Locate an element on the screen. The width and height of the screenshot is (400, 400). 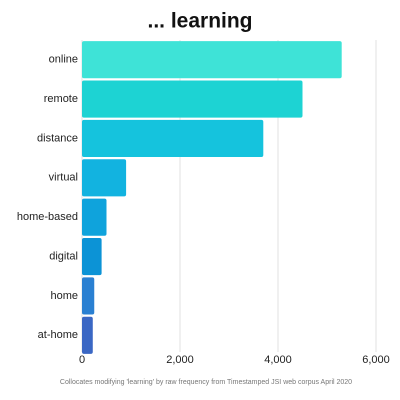
y-tick-label: digital is located at coordinates (63, 256).